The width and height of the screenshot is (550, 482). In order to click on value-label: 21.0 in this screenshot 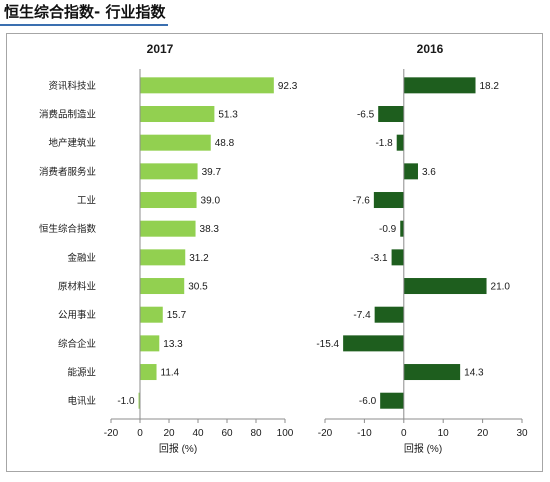, I will do `click(501, 287)`.